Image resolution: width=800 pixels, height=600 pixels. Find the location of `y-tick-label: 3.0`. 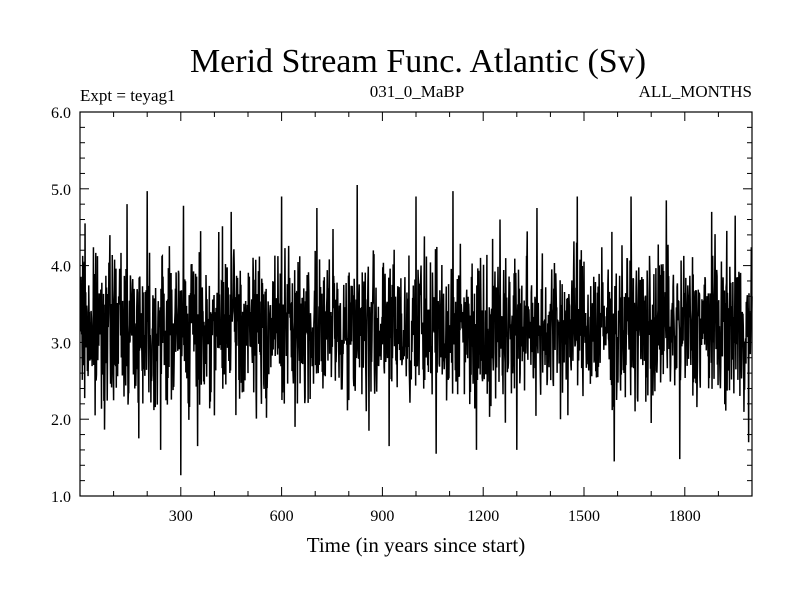

y-tick-label: 3.0 is located at coordinates (61, 343).